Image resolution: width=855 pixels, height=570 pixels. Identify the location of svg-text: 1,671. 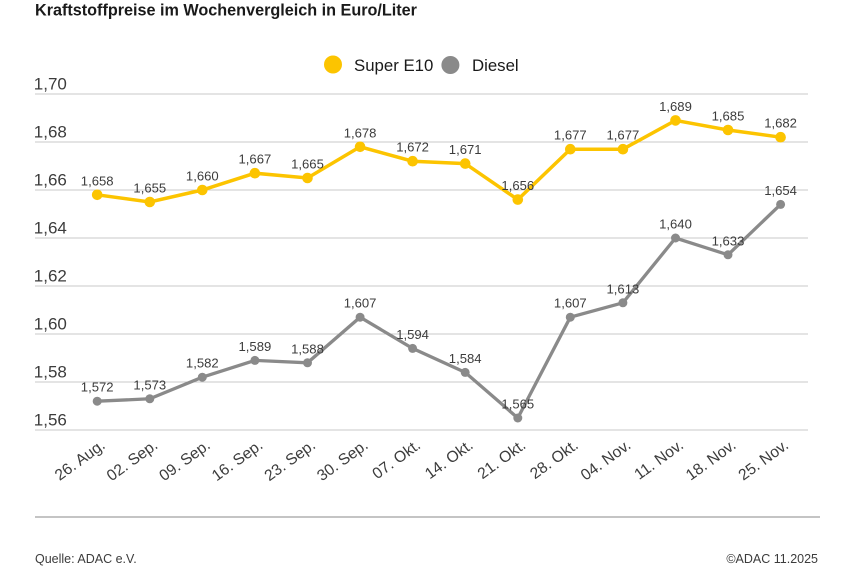
(465, 149).